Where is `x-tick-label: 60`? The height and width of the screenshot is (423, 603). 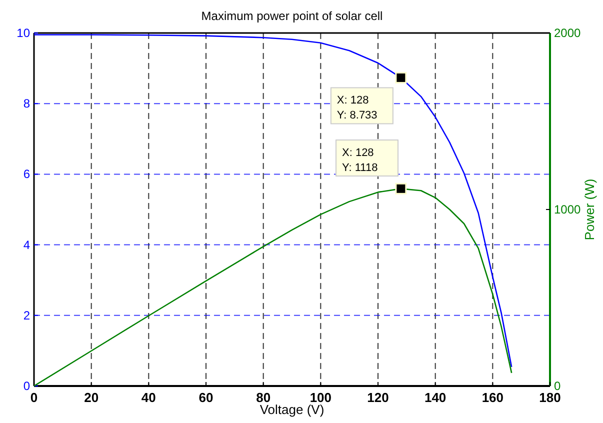
x-tick-label: 60 is located at coordinates (206, 397).